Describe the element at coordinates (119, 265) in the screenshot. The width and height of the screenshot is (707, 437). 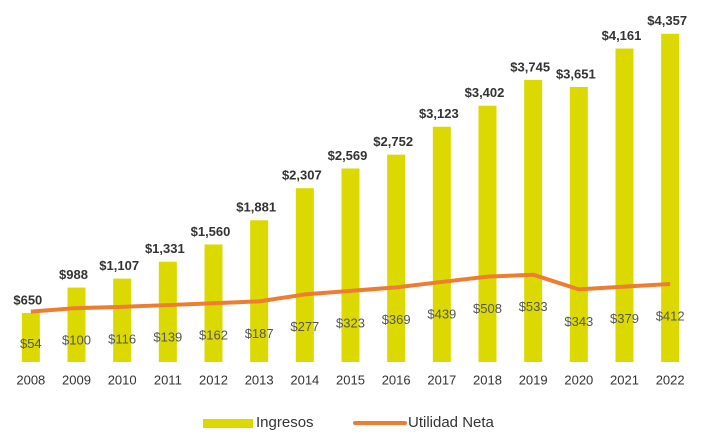
I see `bar-value-label: $1,107` at that location.